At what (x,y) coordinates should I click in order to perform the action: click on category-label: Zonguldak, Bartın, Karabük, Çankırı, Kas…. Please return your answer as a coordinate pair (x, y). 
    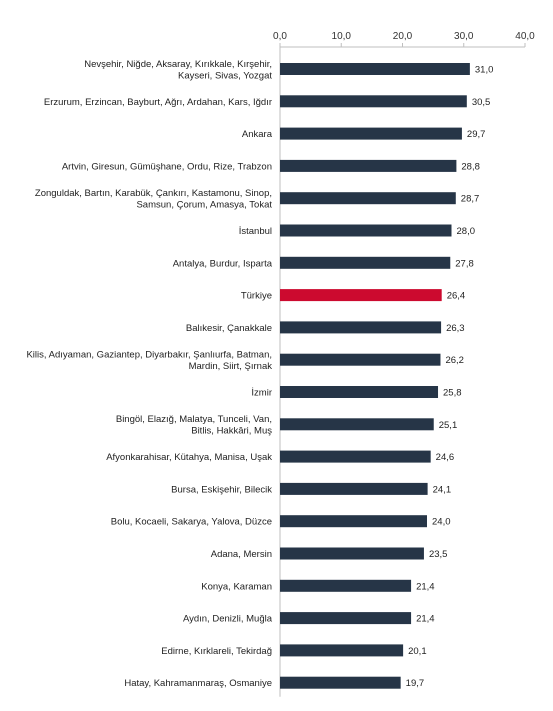
    Looking at the image, I should click on (153, 199).